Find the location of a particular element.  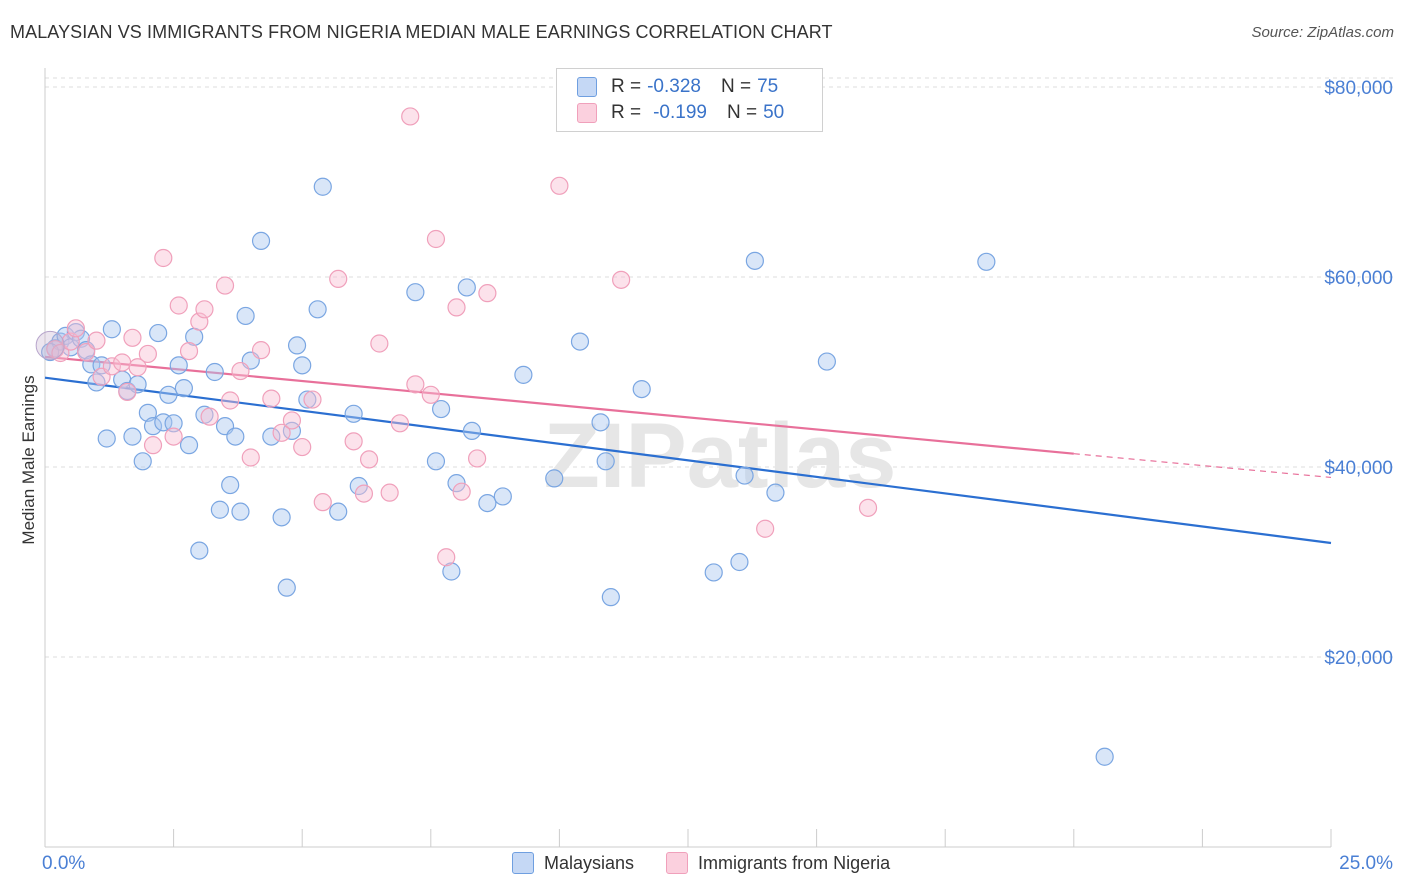

n-value: 50 is located at coordinates (774, 112).